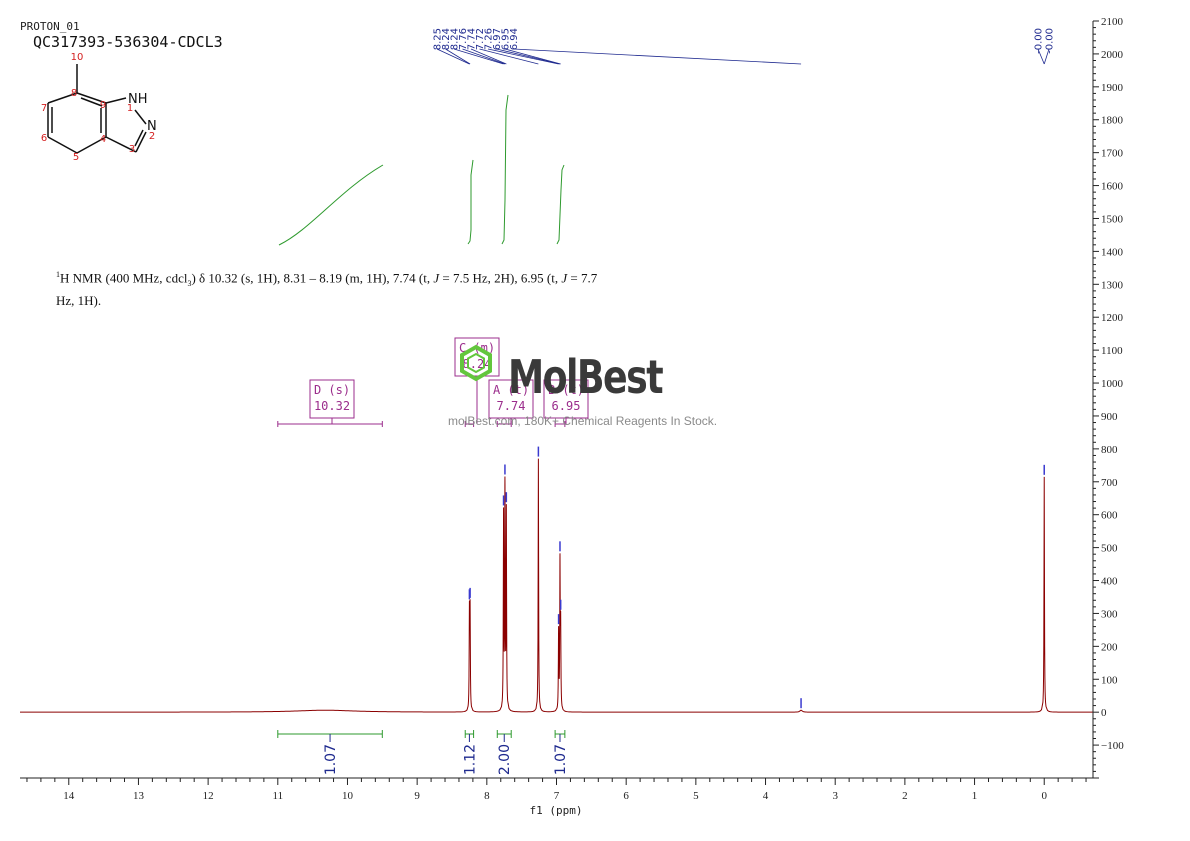 Image resolution: width=1190 pixels, height=841 pixels. I want to click on atom-number-label: 8, so click(74, 93).